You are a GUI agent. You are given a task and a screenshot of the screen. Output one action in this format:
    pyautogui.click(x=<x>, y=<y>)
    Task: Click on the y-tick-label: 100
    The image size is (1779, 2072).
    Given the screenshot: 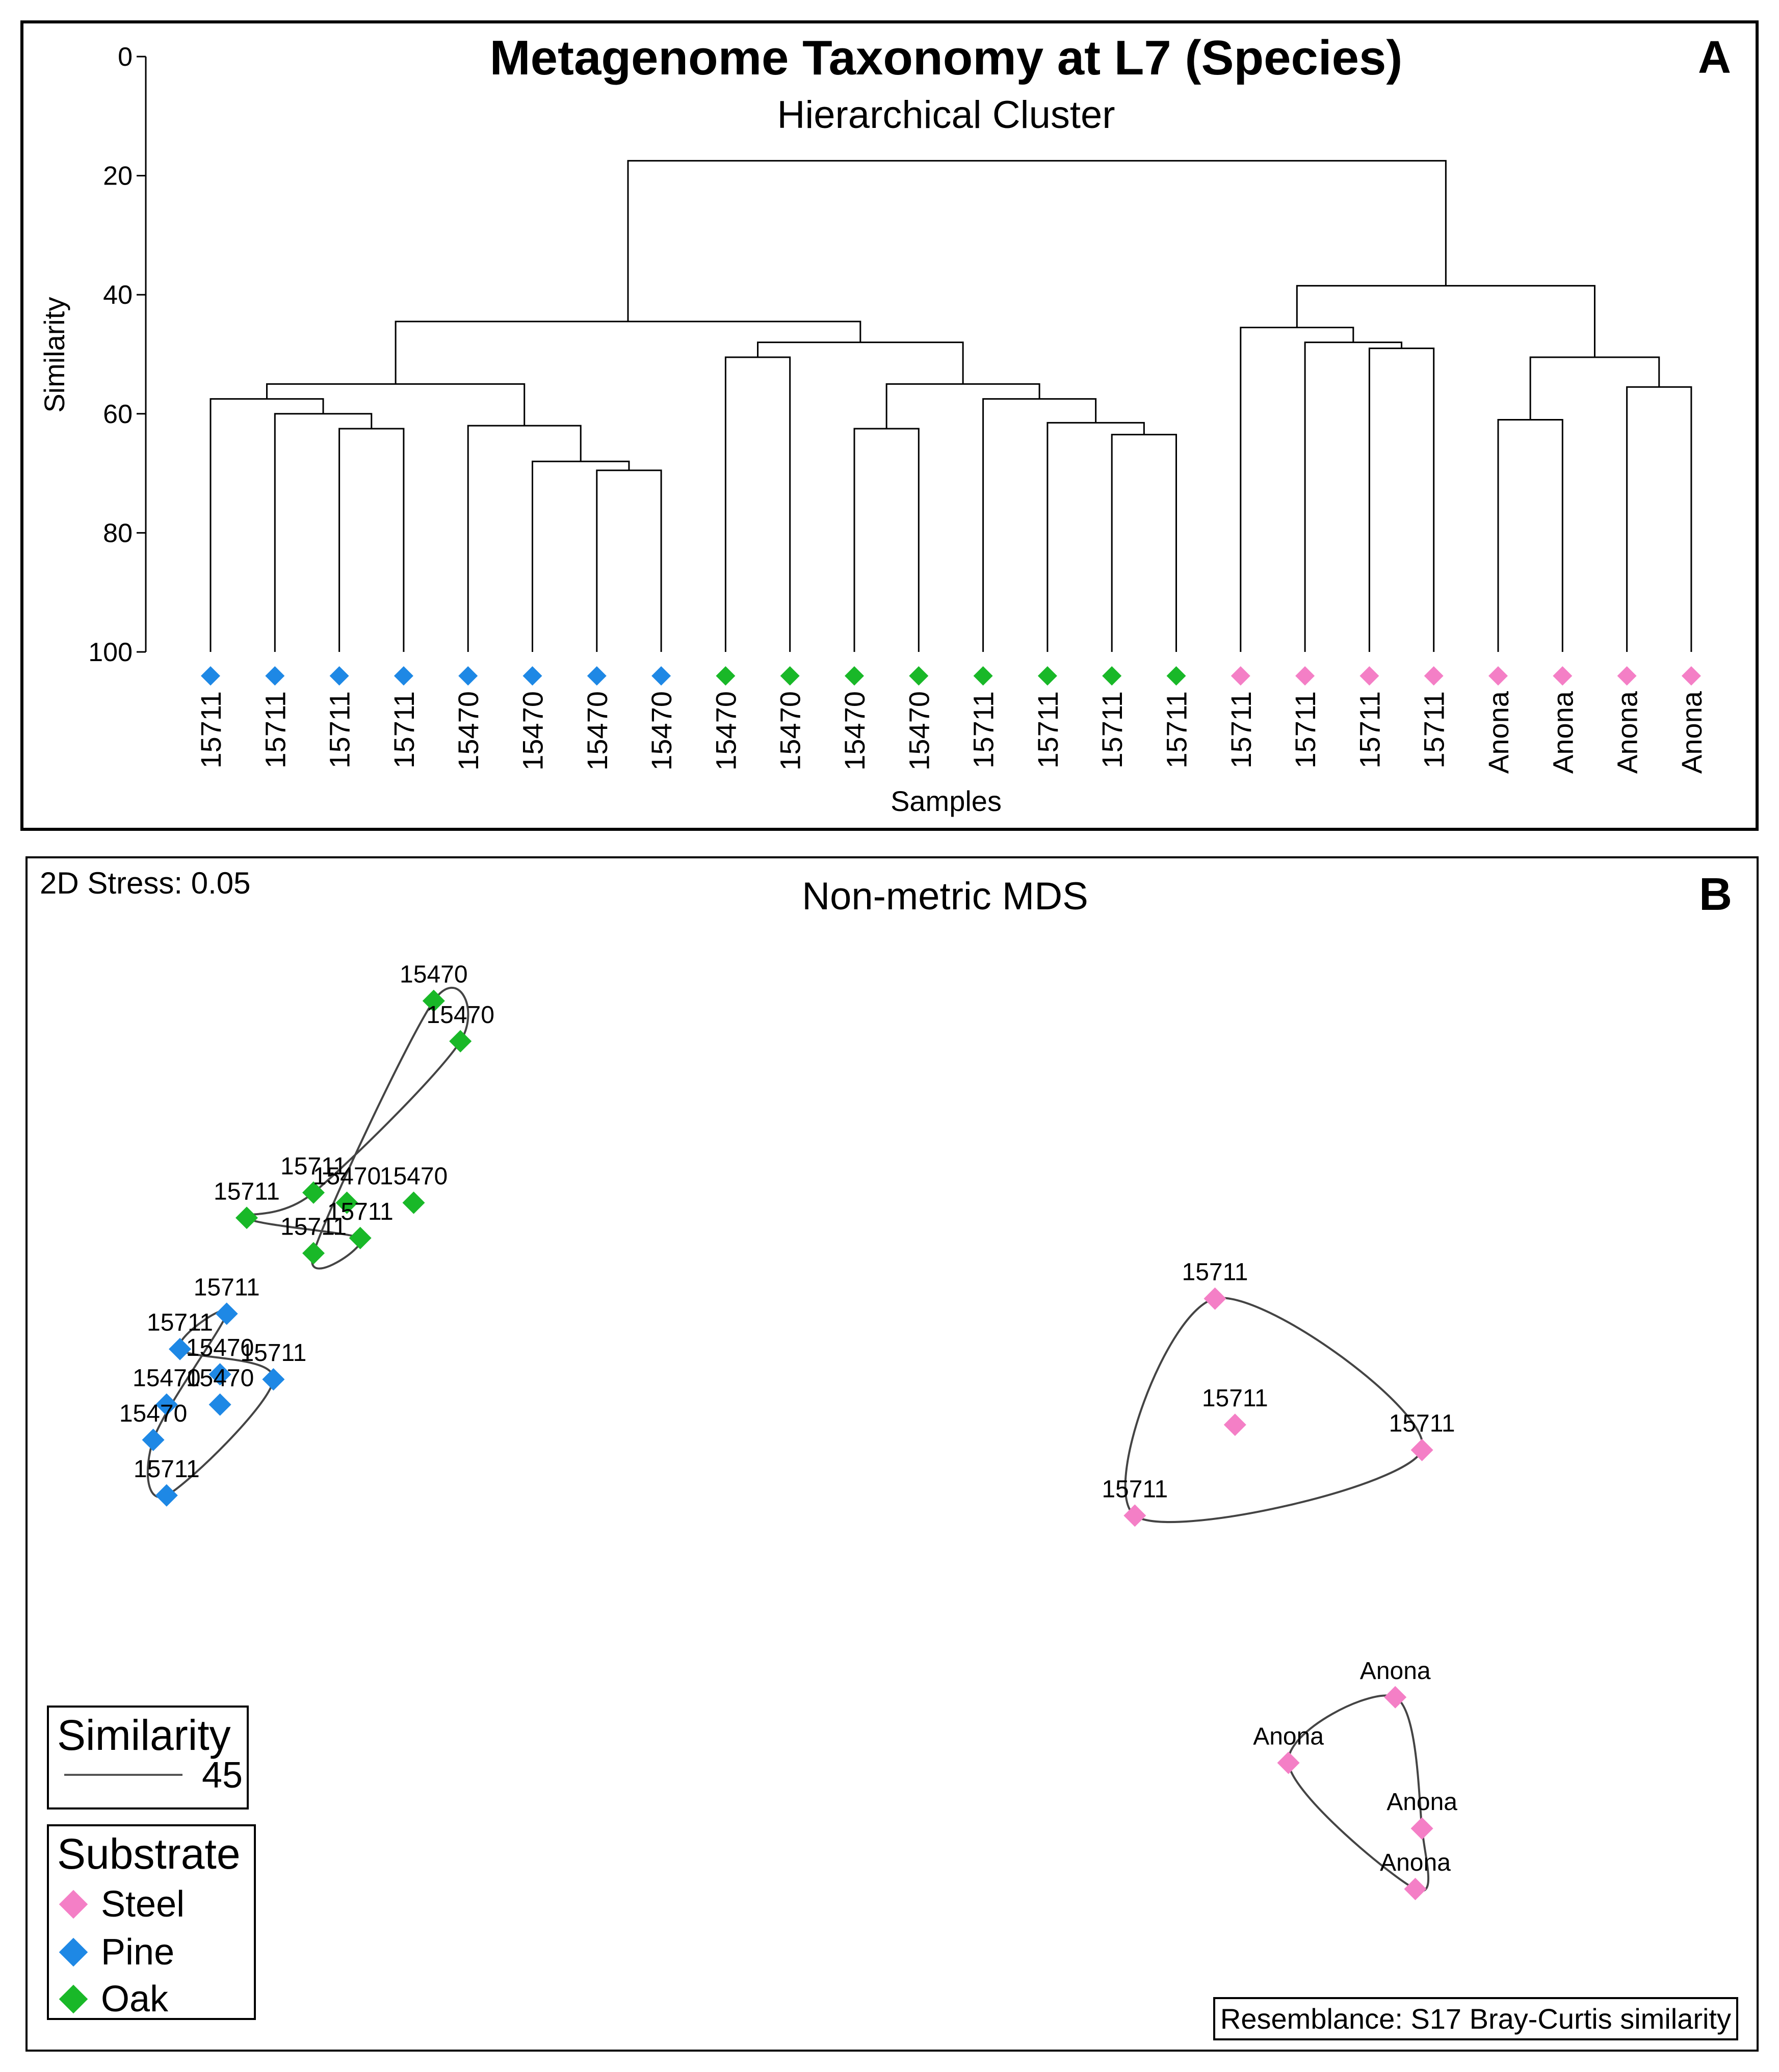 What is the action you would take?
    pyautogui.click(x=111, y=652)
    